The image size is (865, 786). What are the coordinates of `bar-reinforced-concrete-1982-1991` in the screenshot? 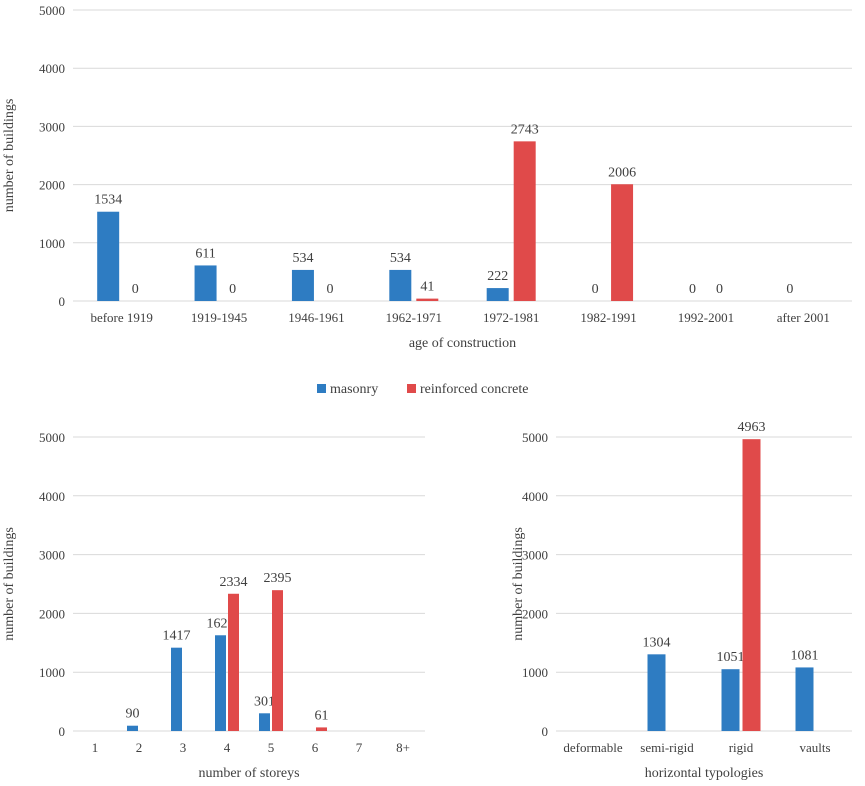 It's located at (622, 242).